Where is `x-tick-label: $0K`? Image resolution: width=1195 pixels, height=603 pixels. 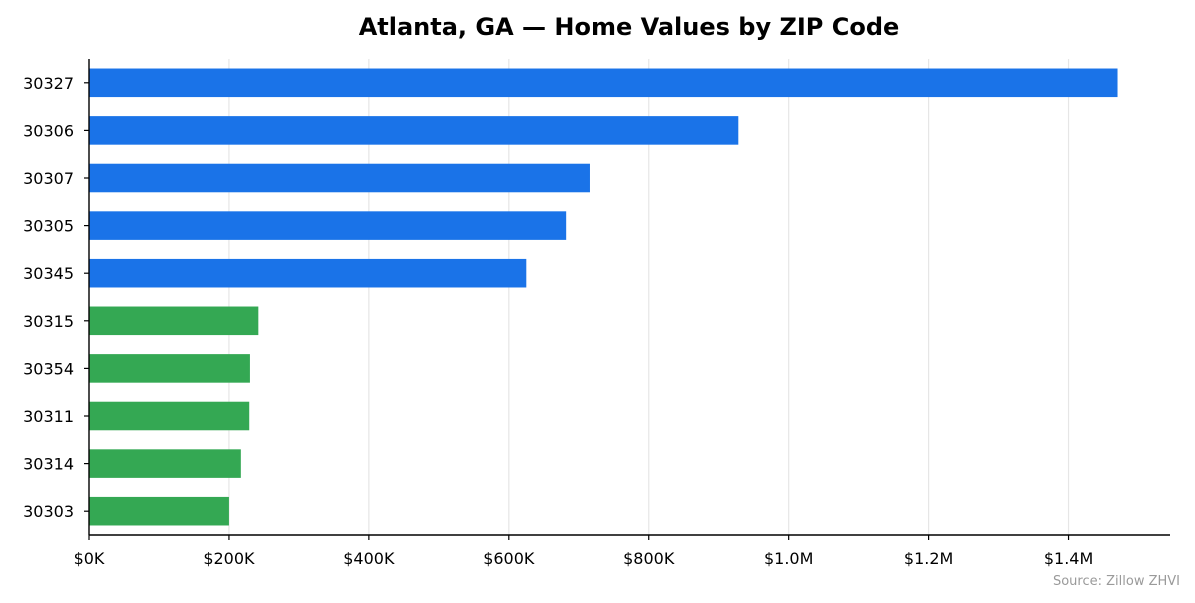
x-tick-label: $0K is located at coordinates (89, 558).